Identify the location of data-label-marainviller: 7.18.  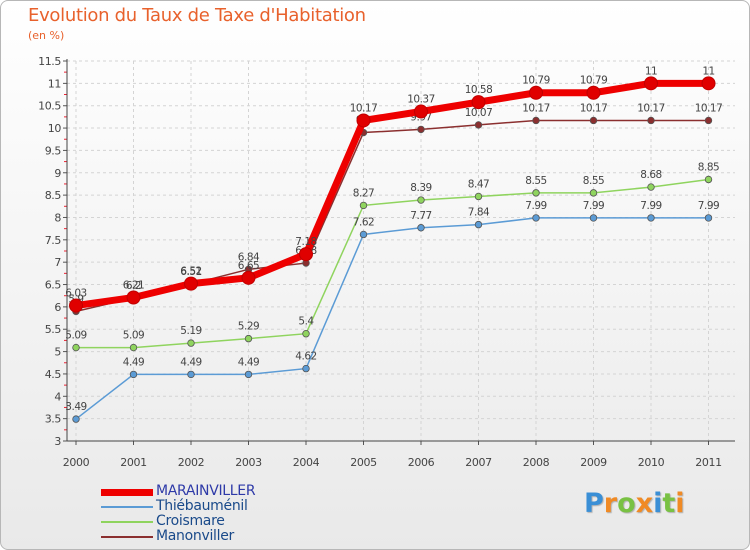
(305, 242).